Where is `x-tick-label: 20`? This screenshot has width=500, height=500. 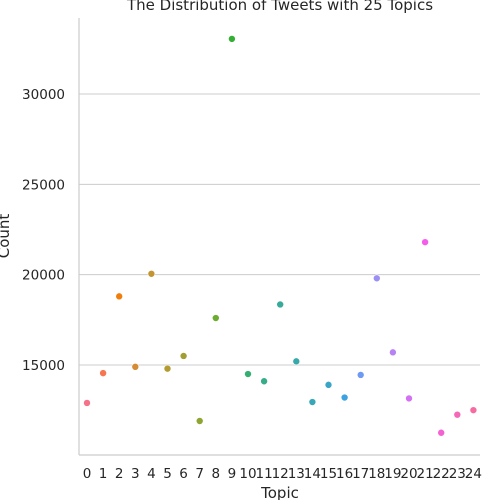 x-tick-label: 20 is located at coordinates (408, 474).